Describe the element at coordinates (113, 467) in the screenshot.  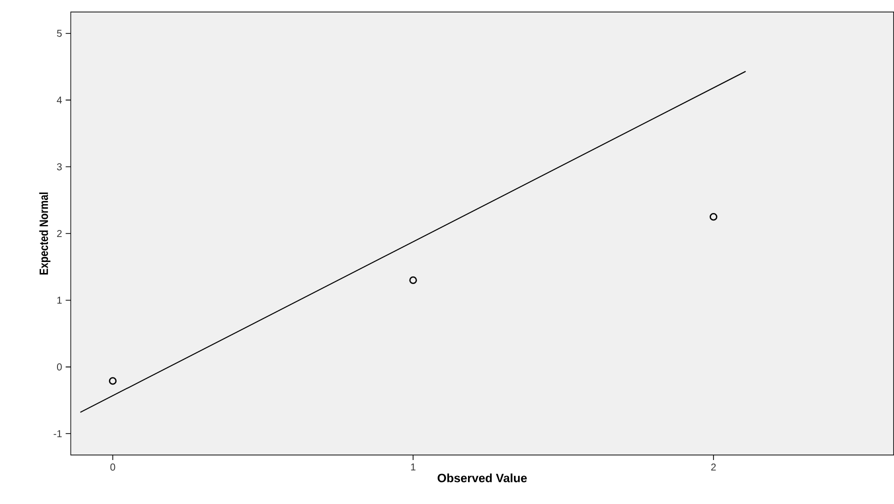
I see `x-tick-label: 0` at that location.